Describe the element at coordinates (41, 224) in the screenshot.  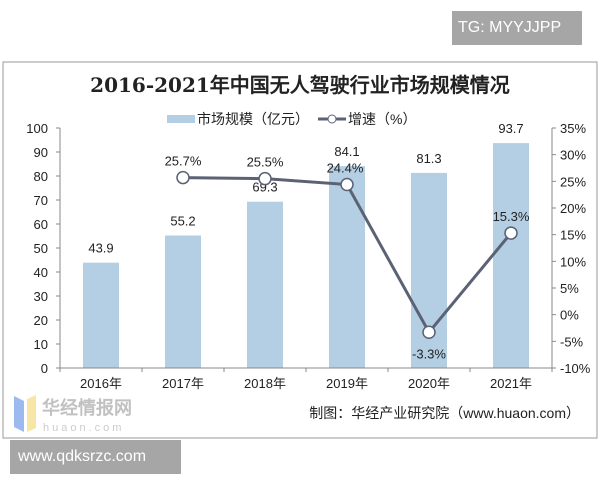
I see `left-tick-label: 60` at that location.